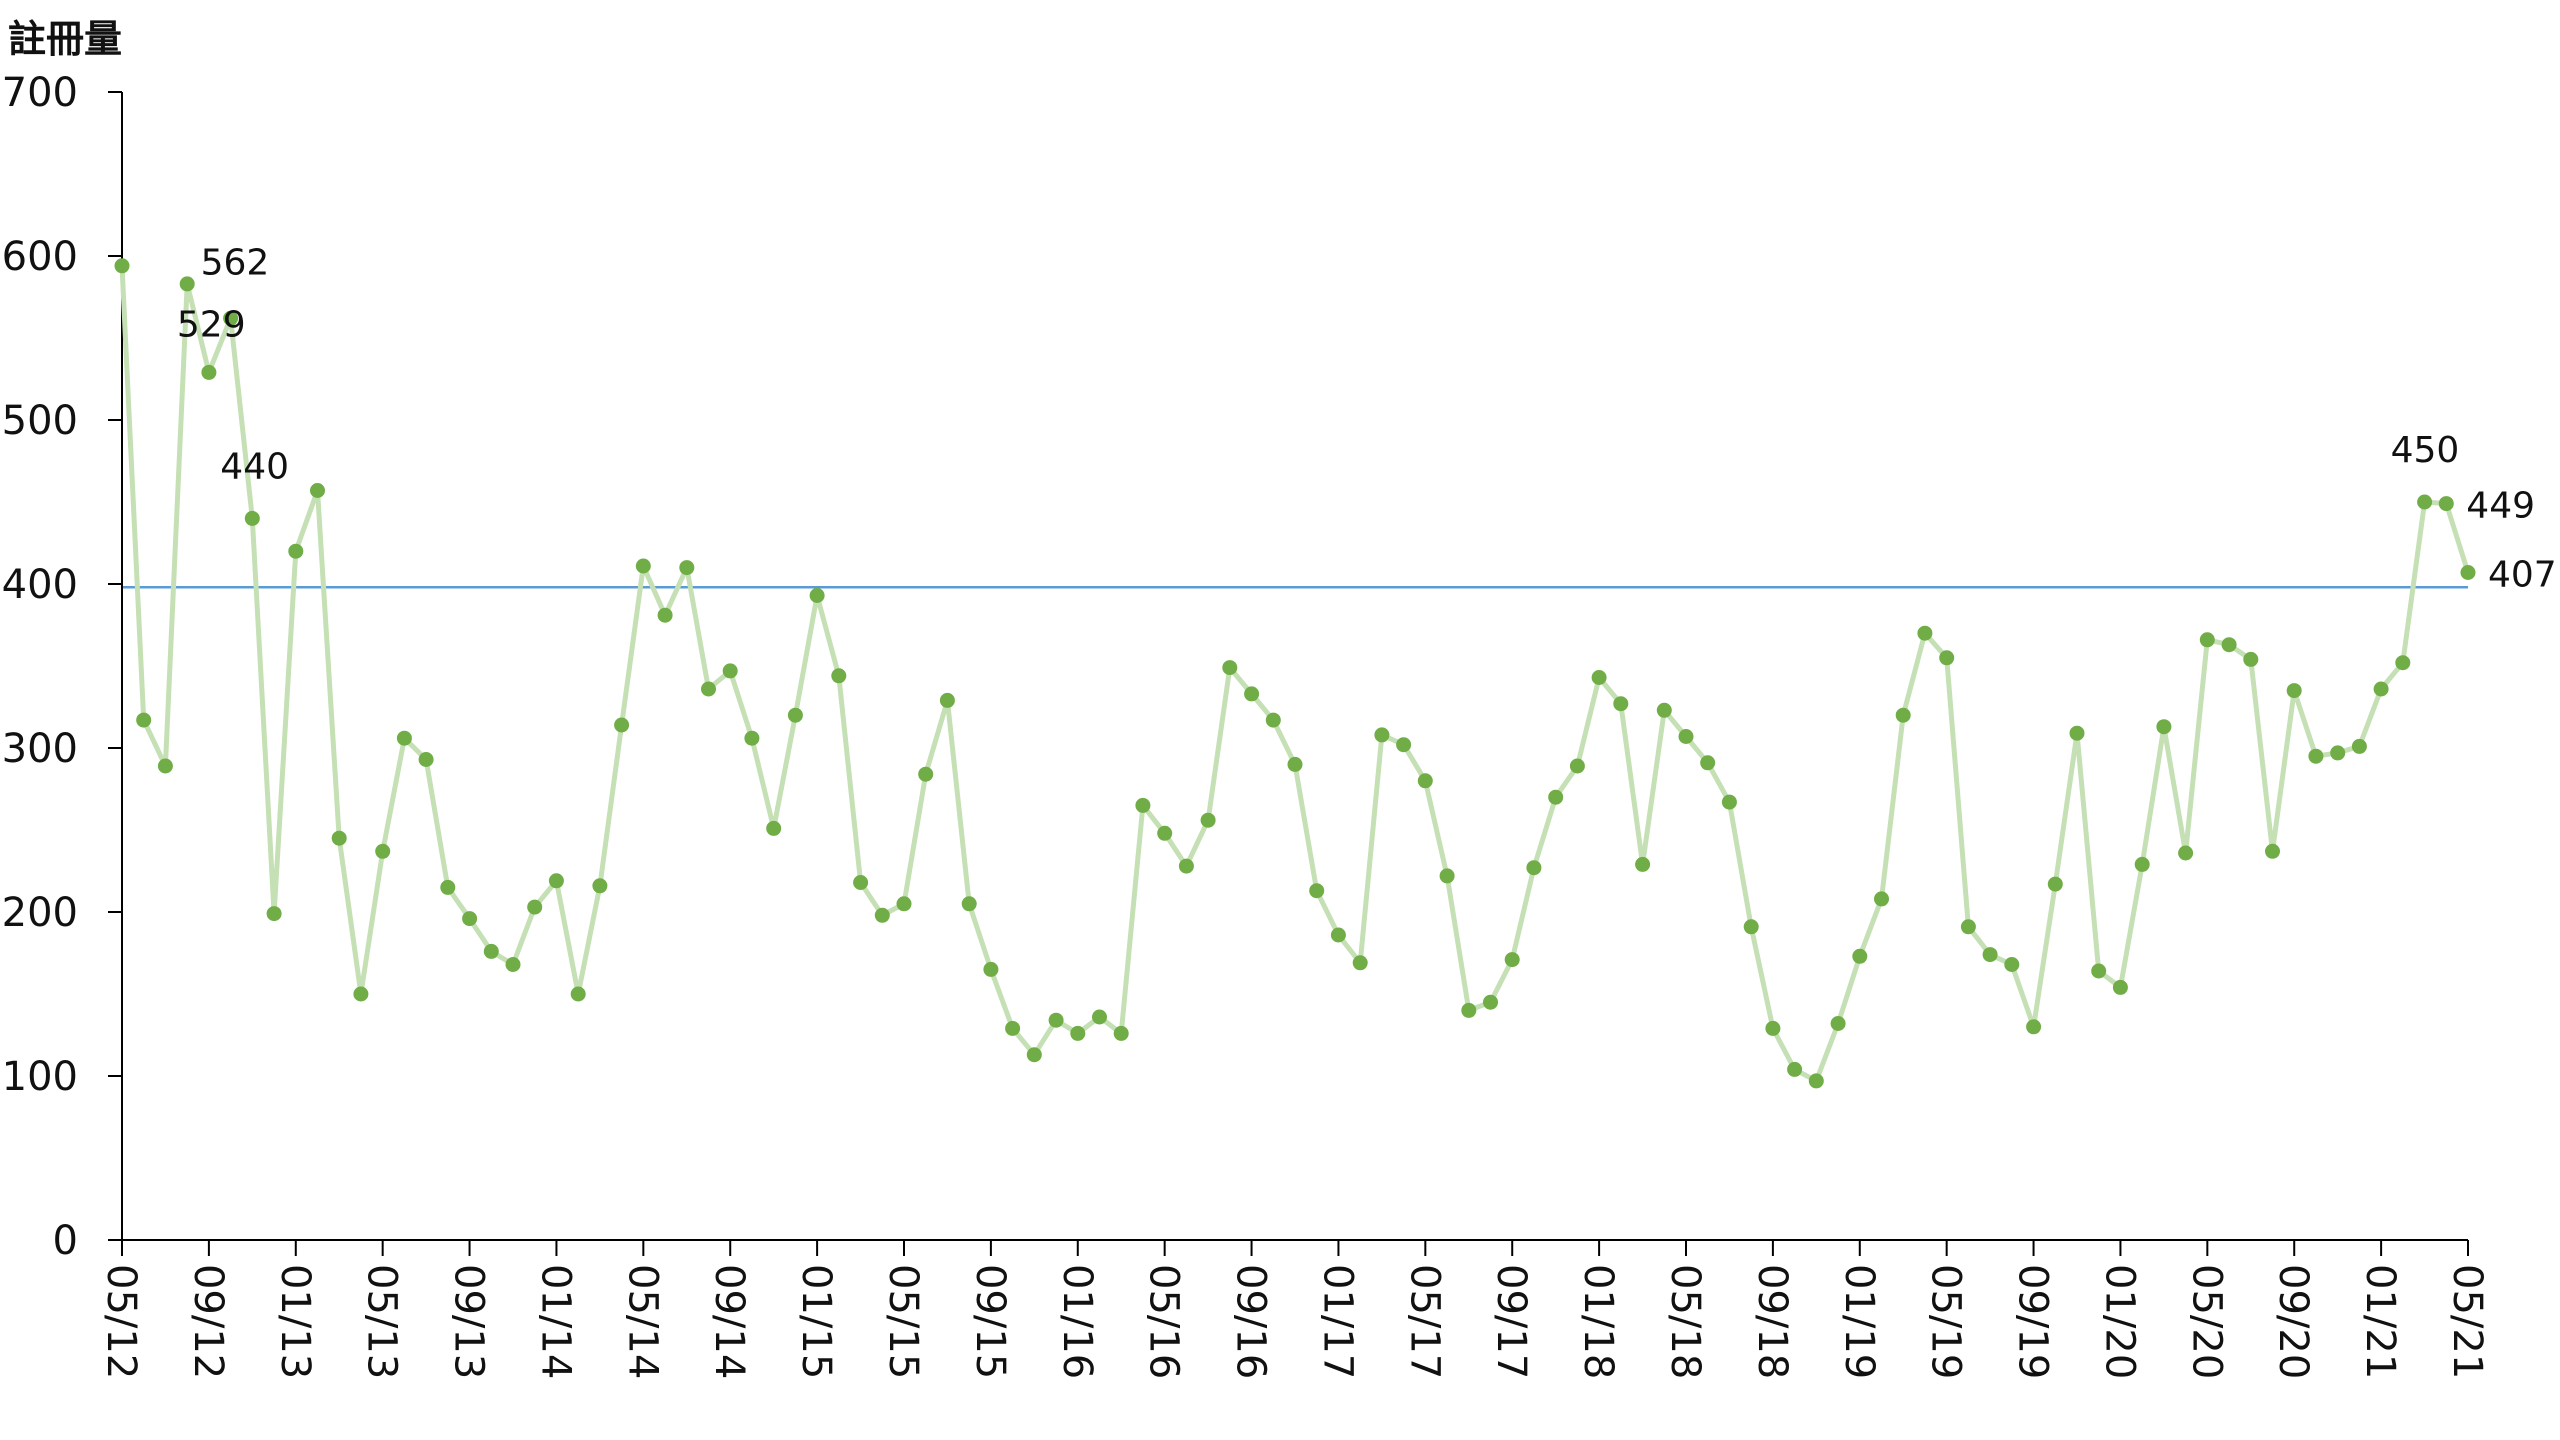 The image size is (2560, 1440). I want to click on x-tick-label: 01/16, so click(1077, 1321).